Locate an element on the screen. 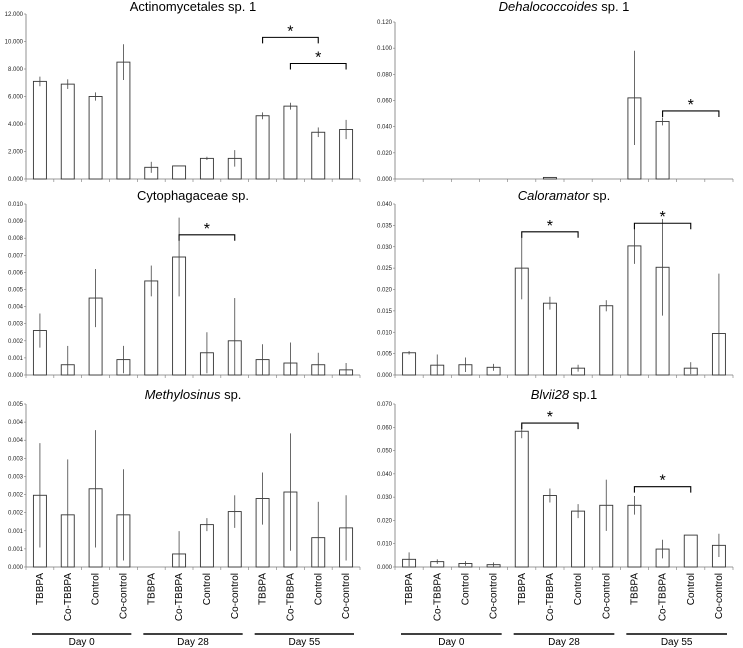 Image resolution: width=743 pixels, height=648 pixels. y-tick-label: 2.000 is located at coordinates (16, 153).